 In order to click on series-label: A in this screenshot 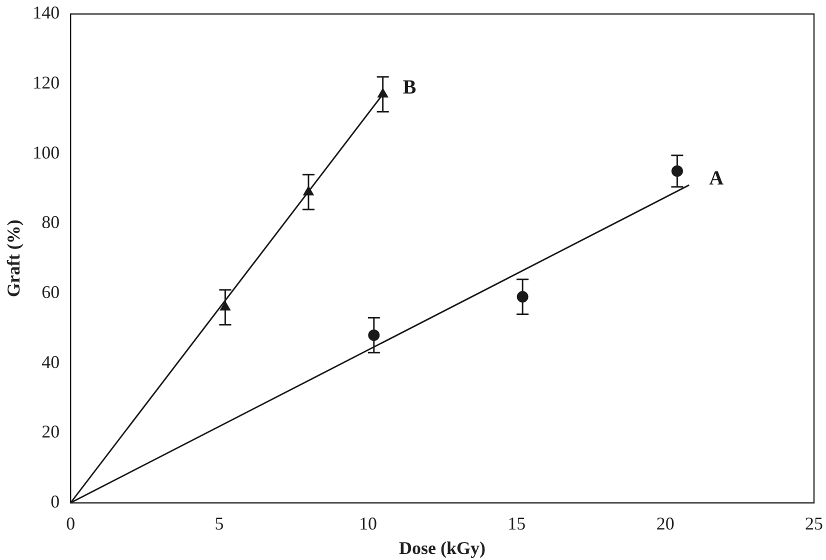, I will do `click(716, 178)`.